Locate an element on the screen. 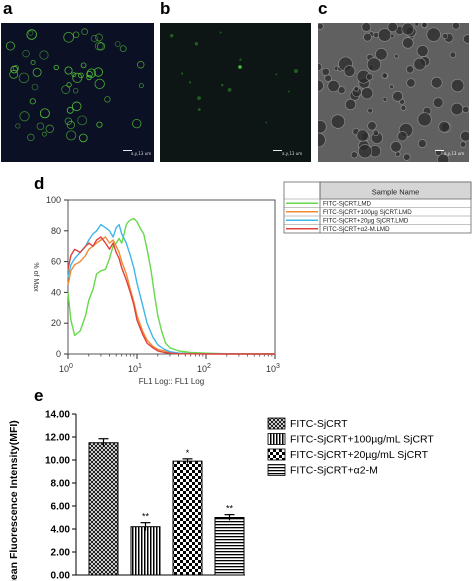 The image size is (472, 581). legend-entry: FITC-SjCRT+20µg/mL SjCRT is located at coordinates (359, 455).